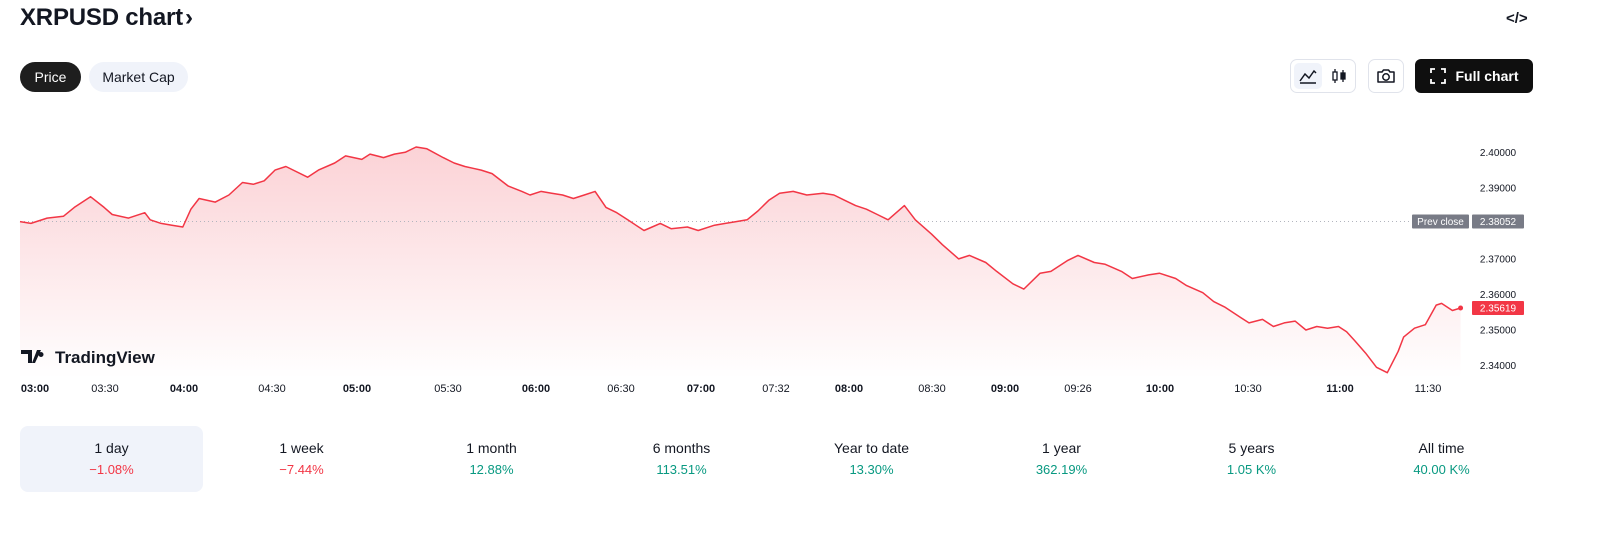  I want to click on x-tick-label: 08:30, so click(932, 389).